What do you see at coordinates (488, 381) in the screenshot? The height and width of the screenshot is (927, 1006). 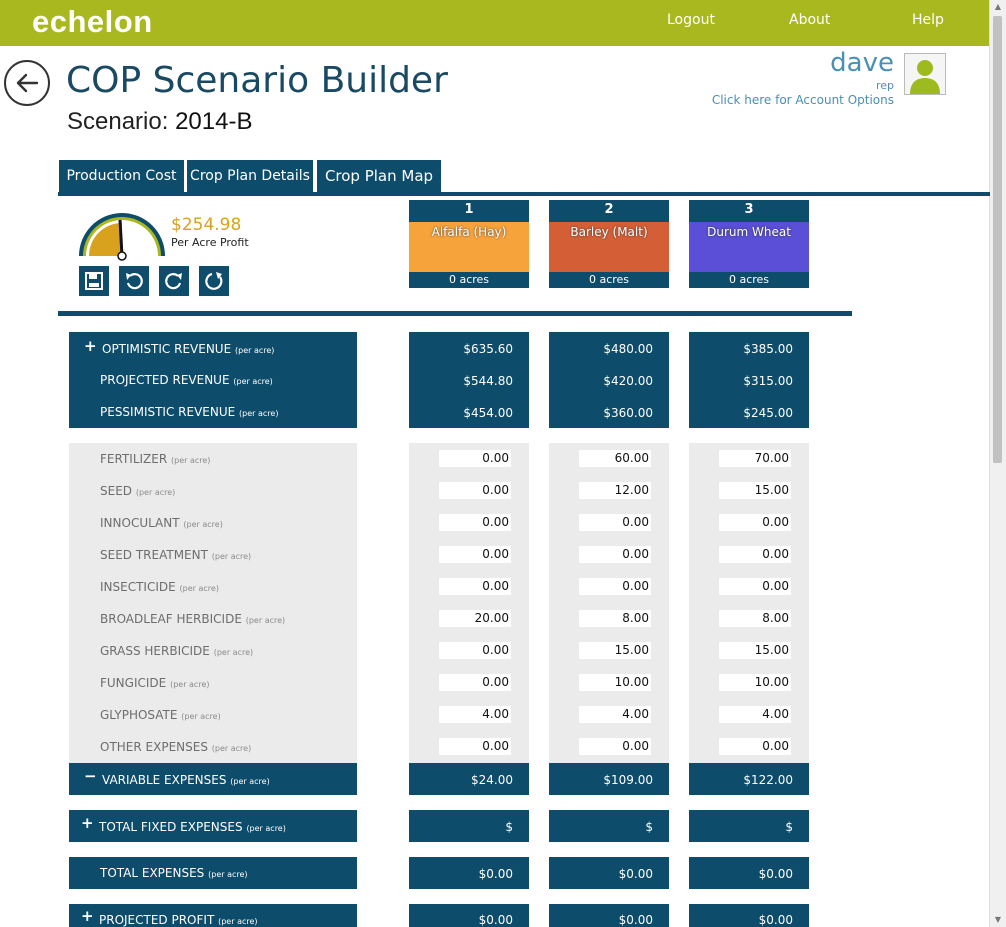 I see `projected-revenue-value: $544.80` at bounding box center [488, 381].